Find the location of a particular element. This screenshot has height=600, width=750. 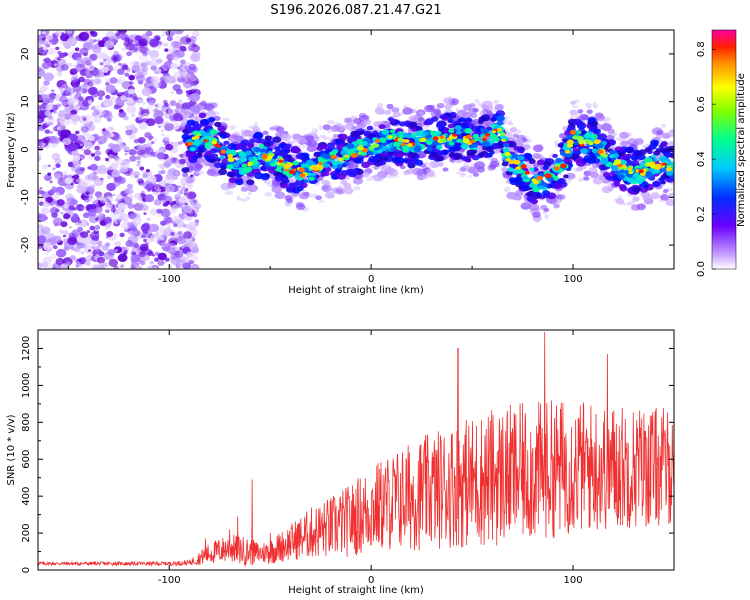

y-tick-label: 800 is located at coordinates (26, 422).